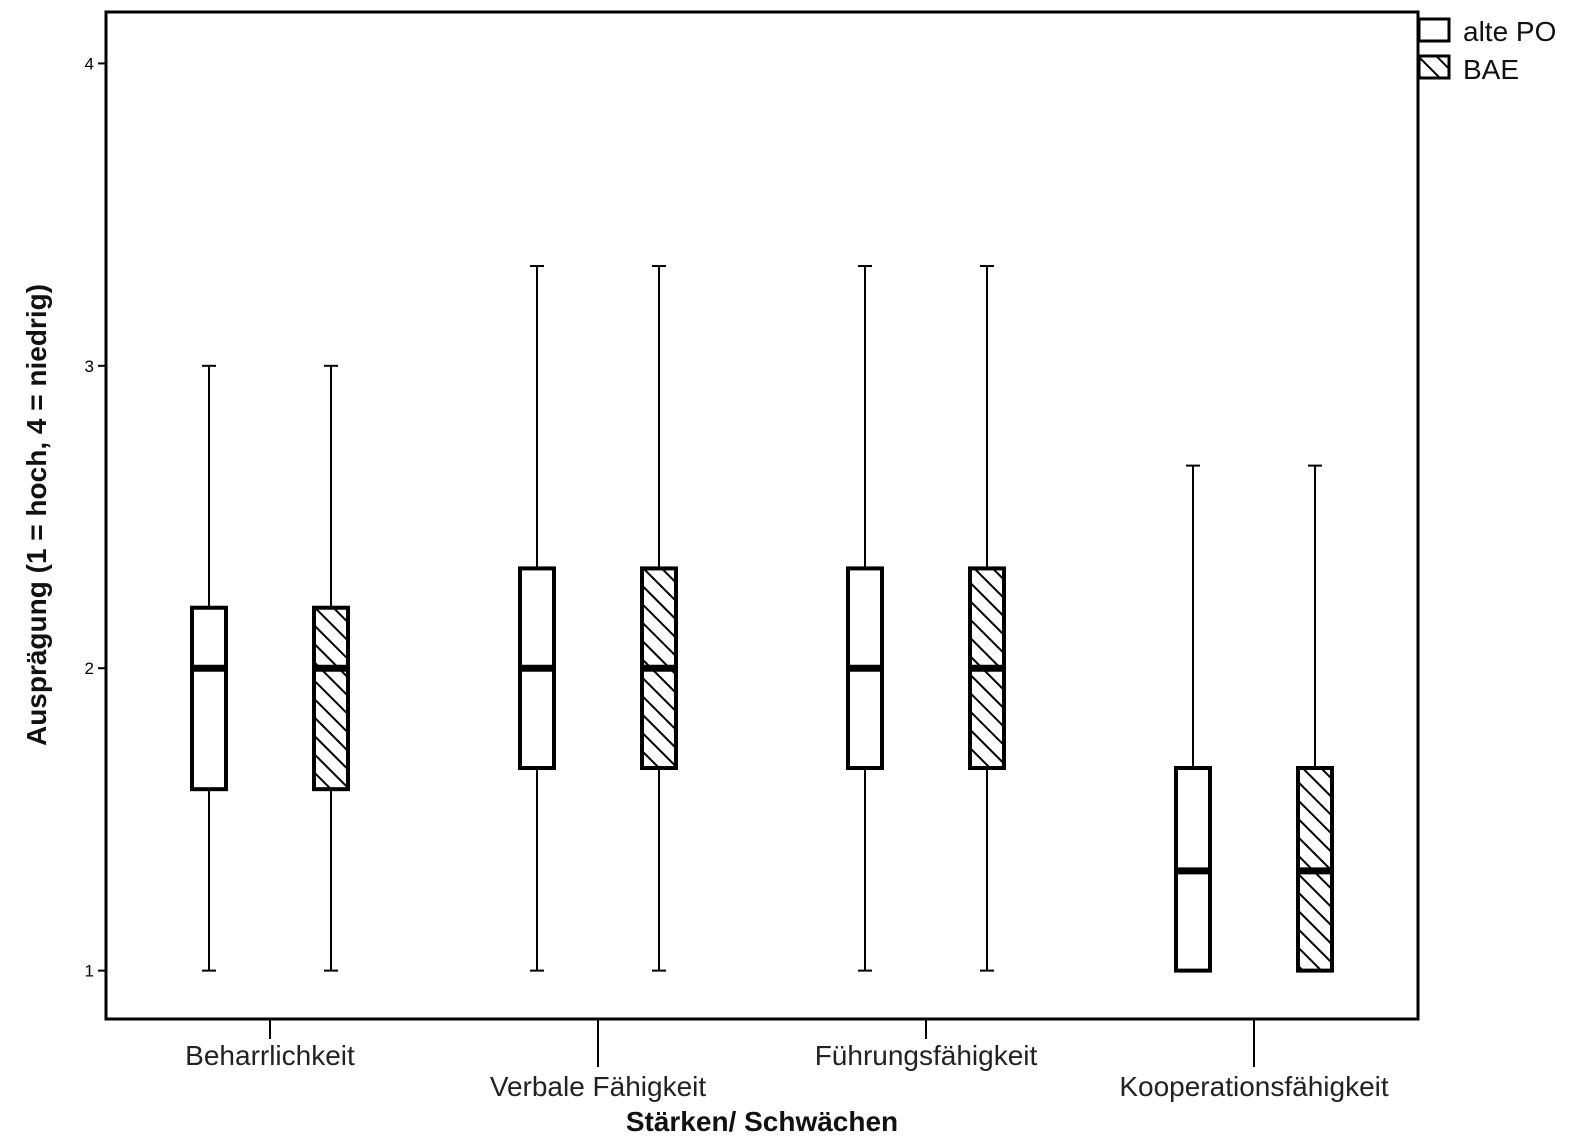  What do you see at coordinates (89, 63) in the screenshot?
I see `y-tick-label: 4` at bounding box center [89, 63].